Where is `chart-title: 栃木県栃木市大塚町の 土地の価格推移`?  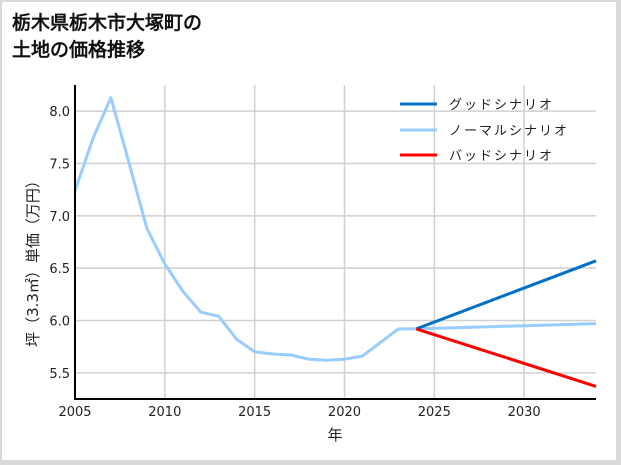 chart-title: 栃木県栃木市大塚町の 土地の価格推移 is located at coordinates (107, 37).